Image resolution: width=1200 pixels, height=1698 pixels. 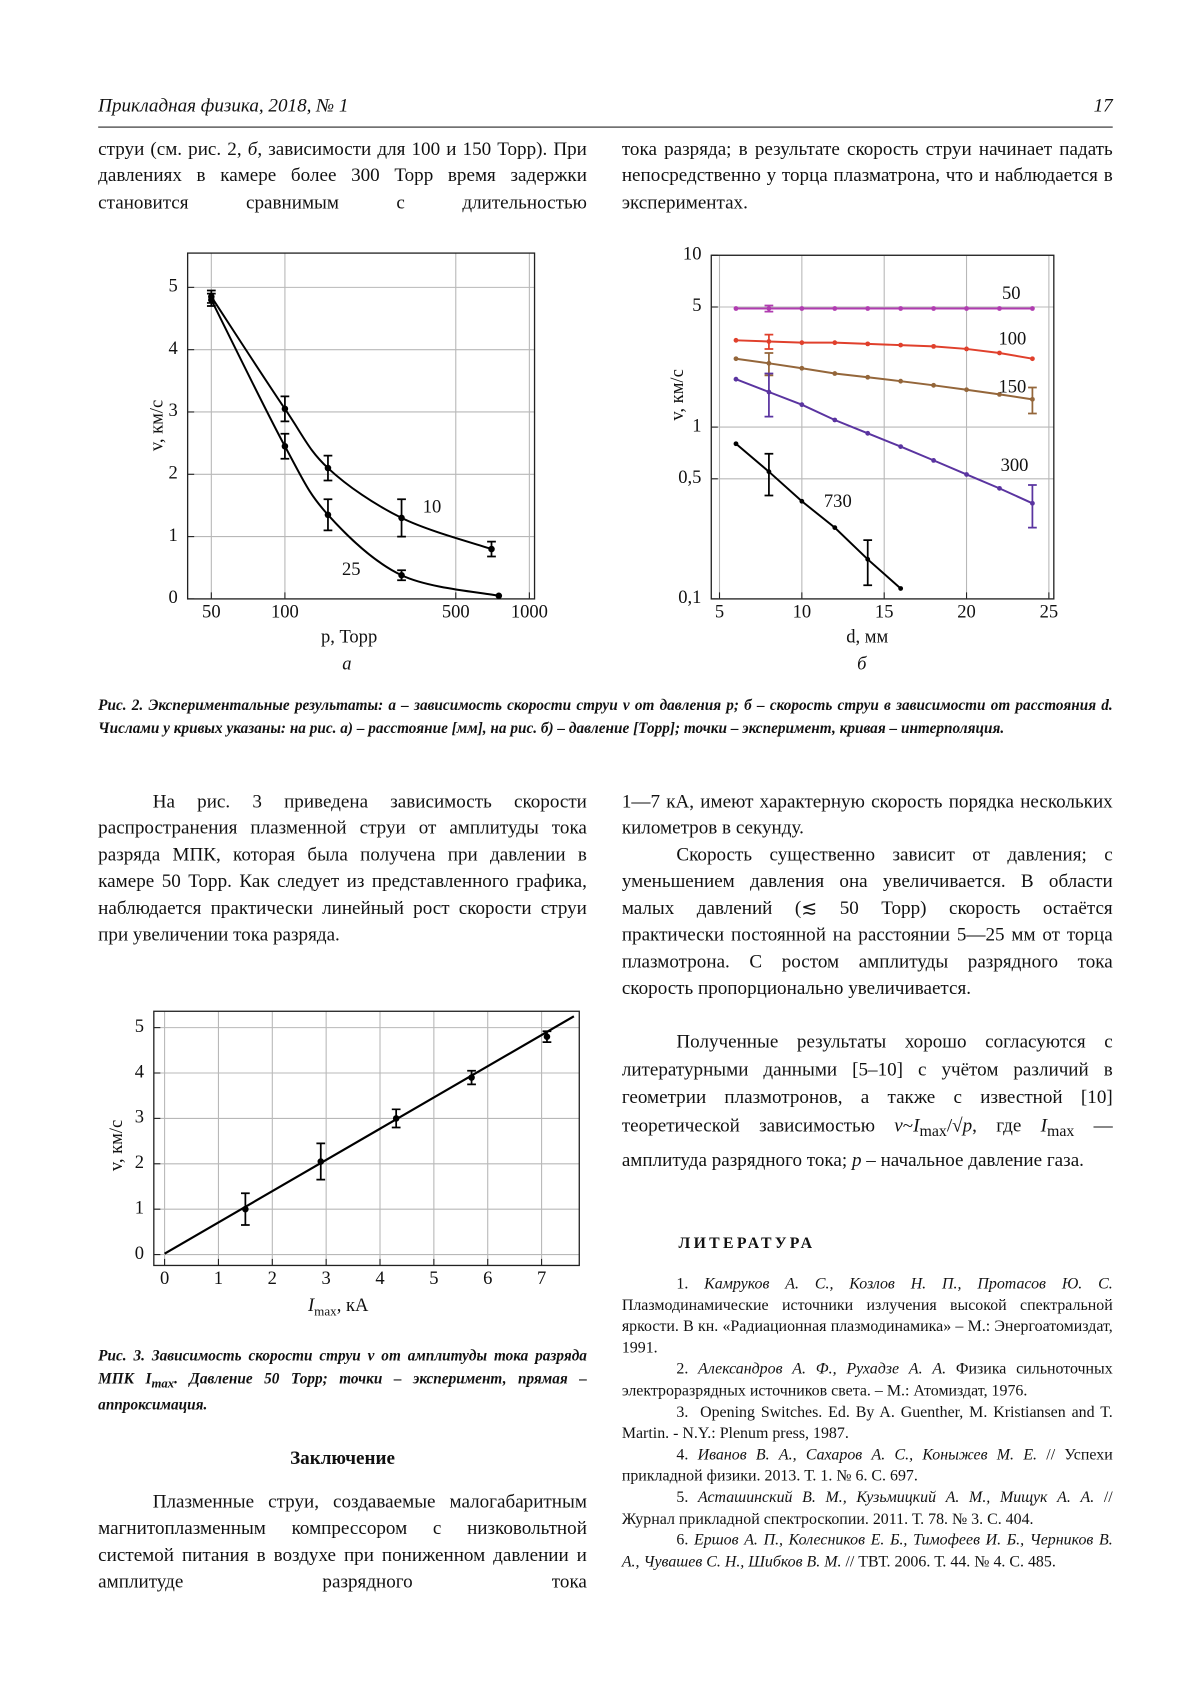 What do you see at coordinates (884, 611) in the screenshot?
I see `x-tick-label: 15` at bounding box center [884, 611].